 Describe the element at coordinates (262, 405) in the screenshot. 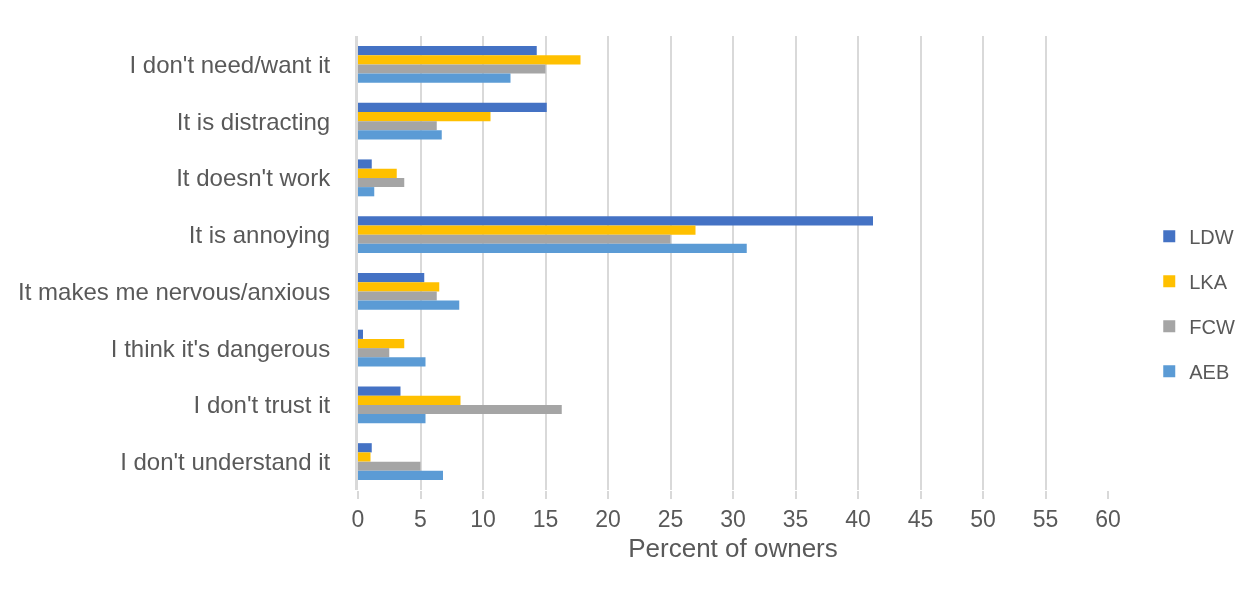

I see `y-tick-label: I don't trust it` at that location.